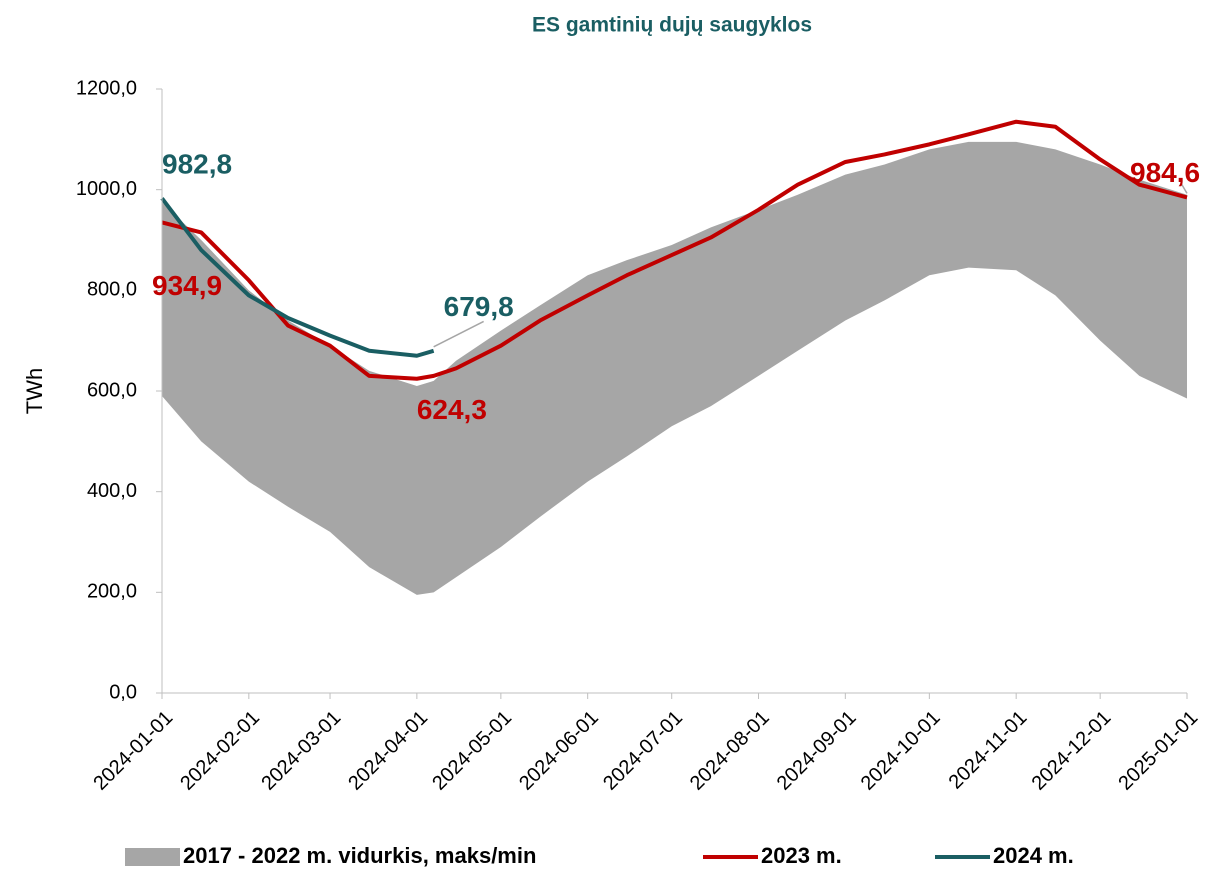  Describe the element at coordinates (388, 751) in the screenshot. I see `x-tick-label: 2024-04-01` at that location.